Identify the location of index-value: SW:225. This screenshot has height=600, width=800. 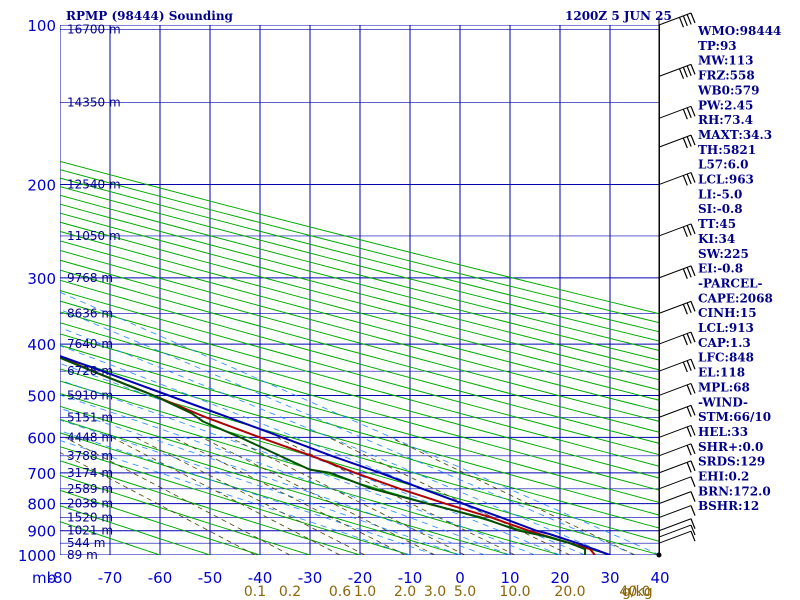
(723, 254).